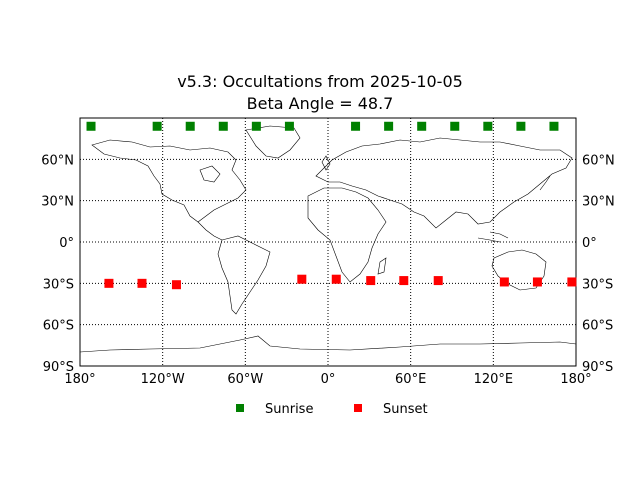  I want to click on antarctica-coastline, so click(328, 344).